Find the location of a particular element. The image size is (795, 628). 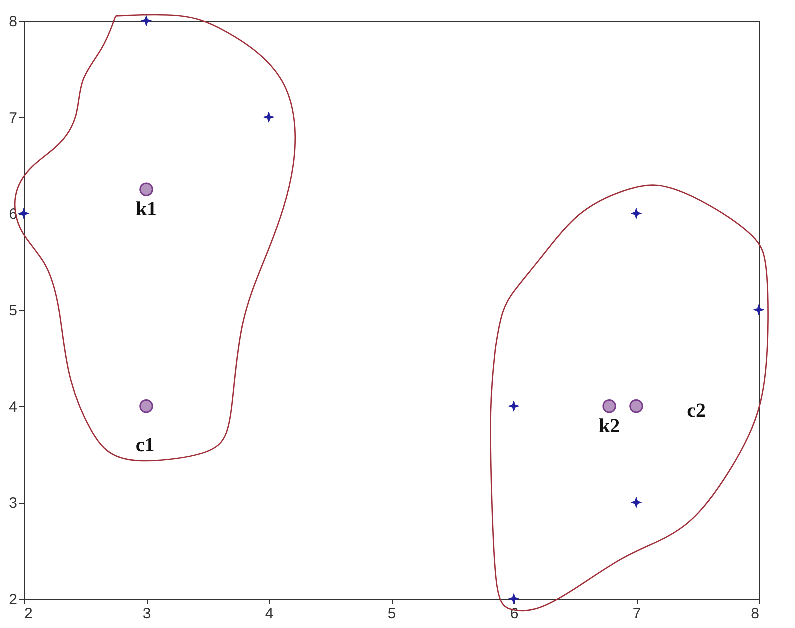

y-tick-label: 3 is located at coordinates (13, 503).